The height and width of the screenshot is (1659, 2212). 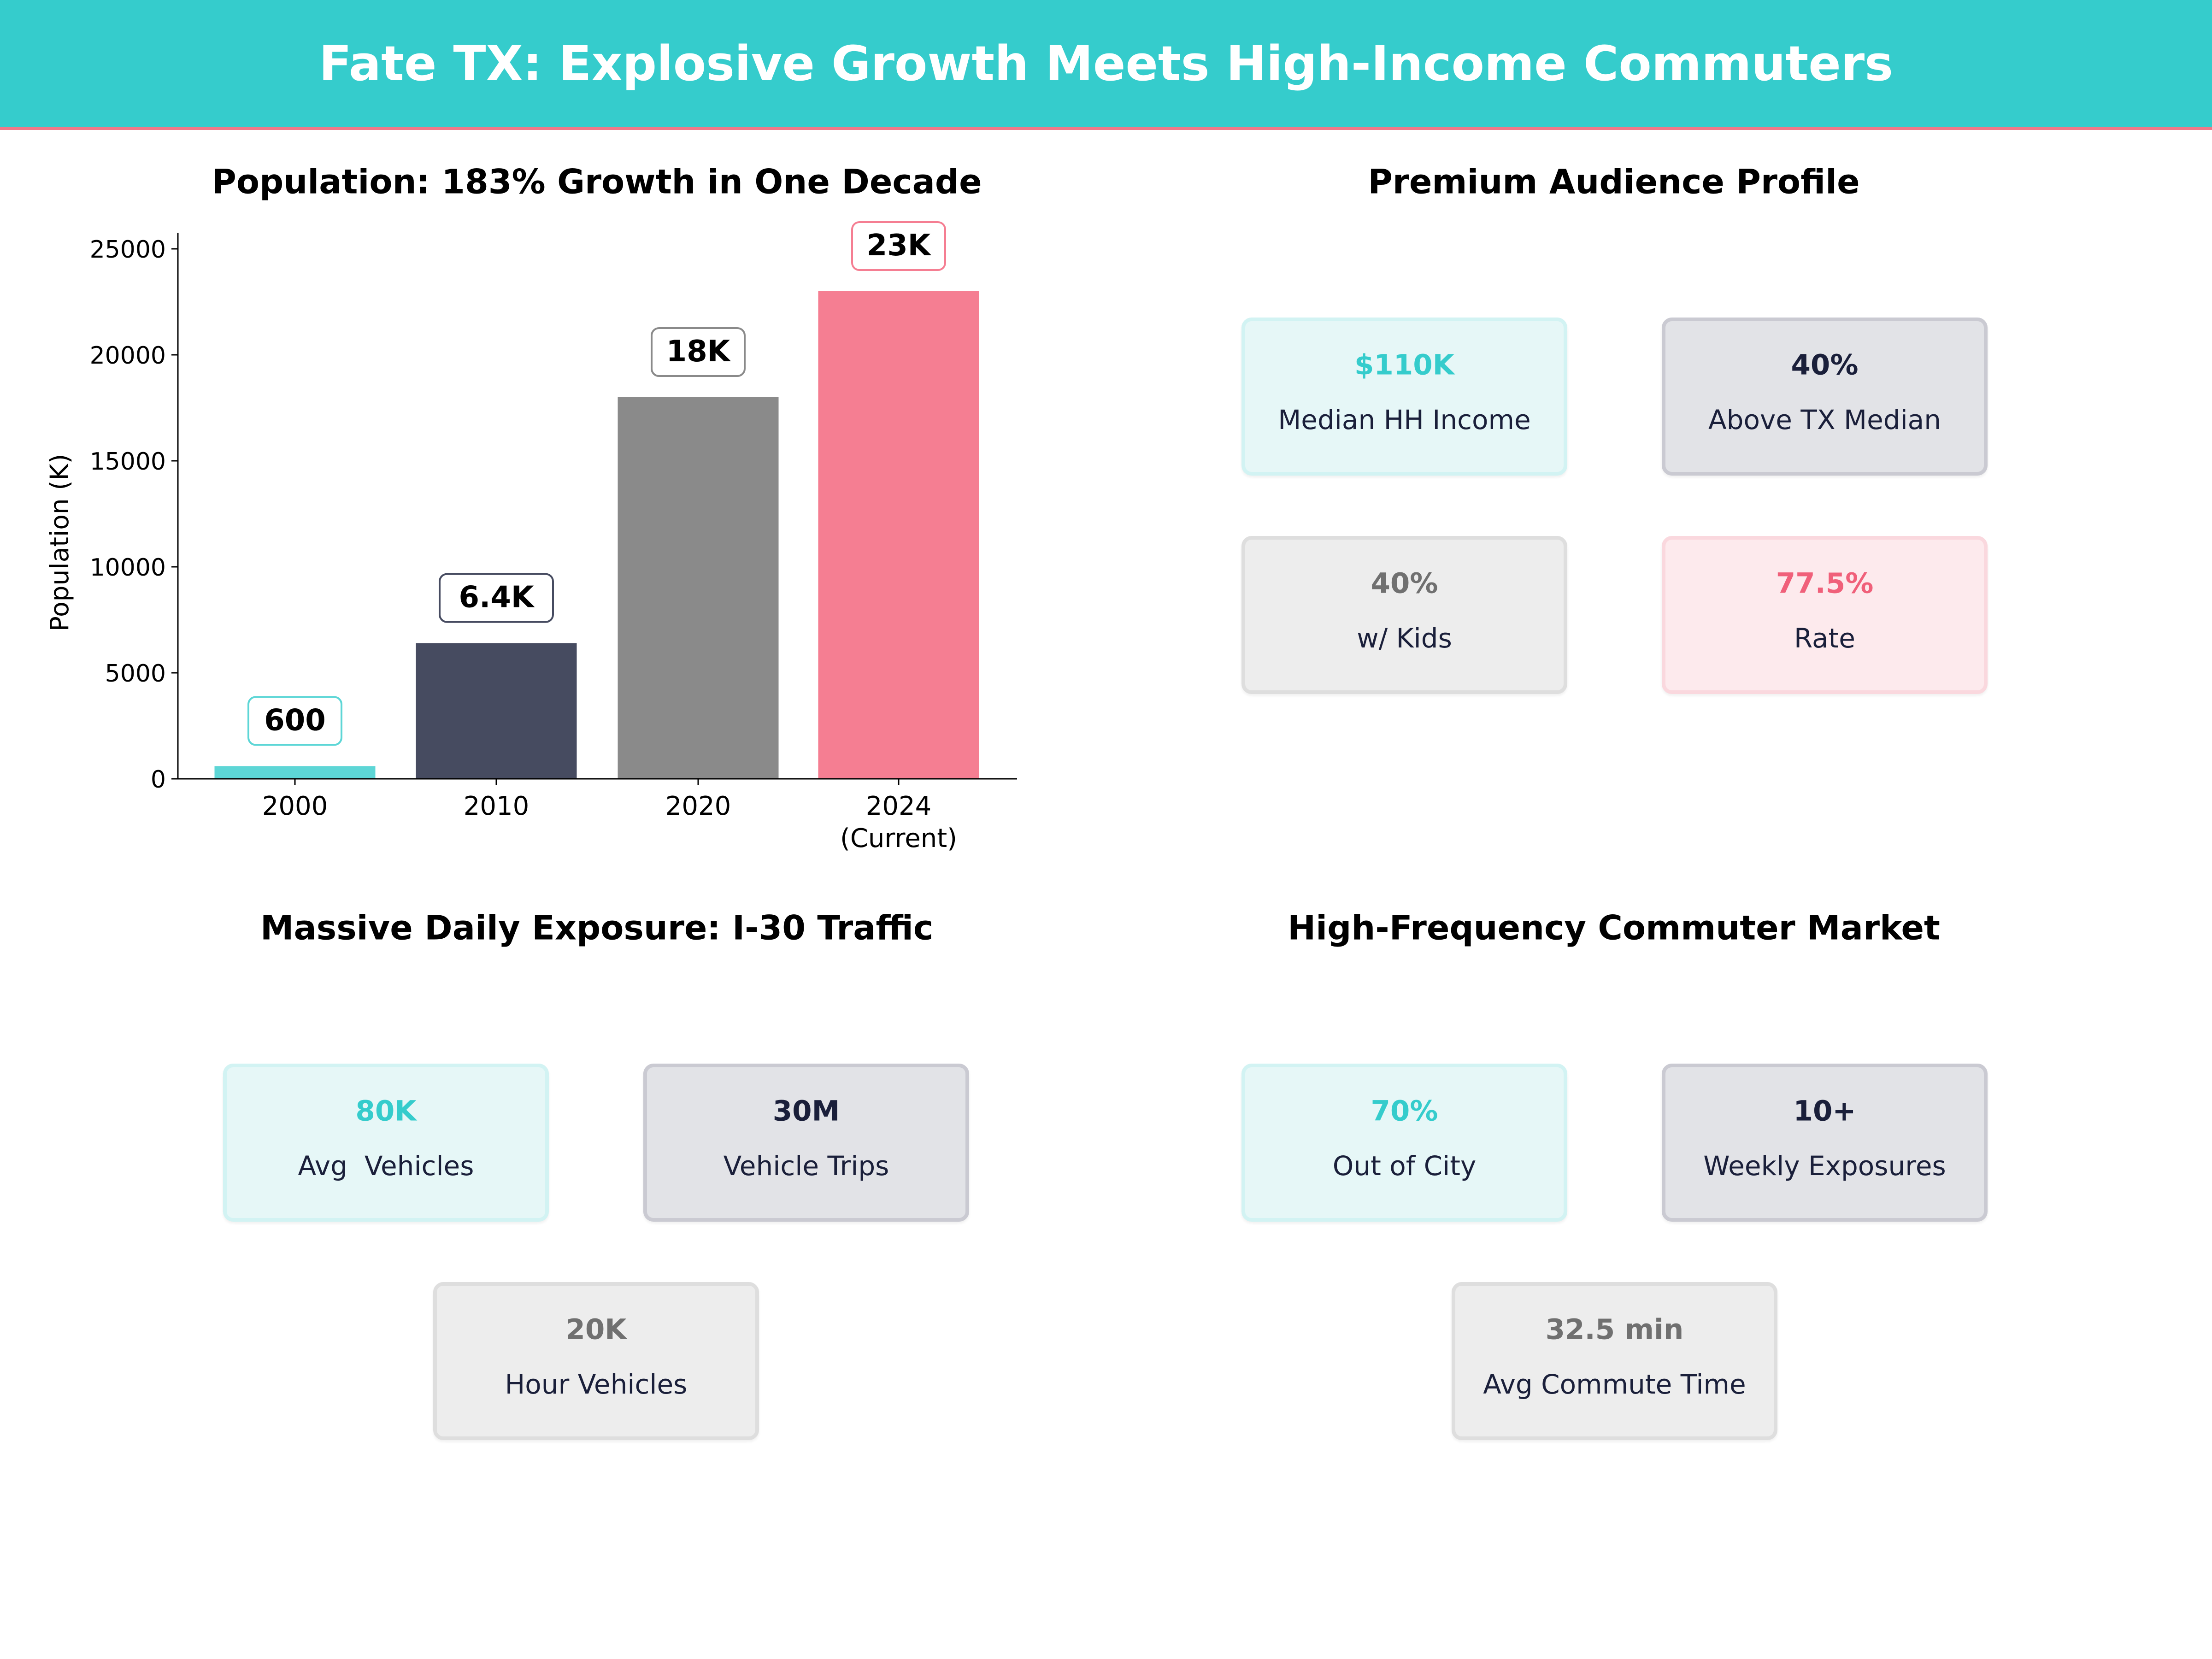 I want to click on stat-value: $110K, so click(x=1404, y=365).